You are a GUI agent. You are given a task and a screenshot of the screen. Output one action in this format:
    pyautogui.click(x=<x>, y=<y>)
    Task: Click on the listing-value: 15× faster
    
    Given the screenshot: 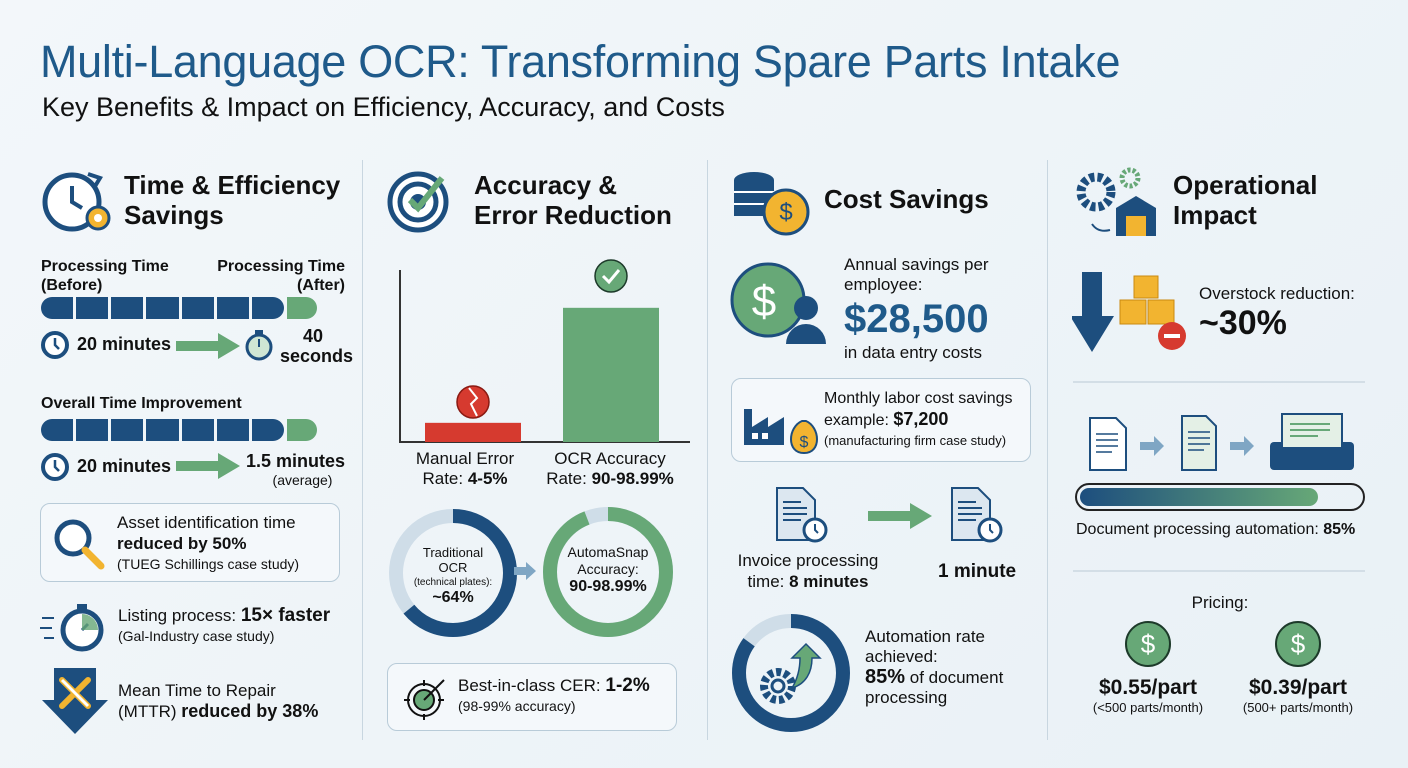 What is the action you would take?
    pyautogui.click(x=285, y=615)
    